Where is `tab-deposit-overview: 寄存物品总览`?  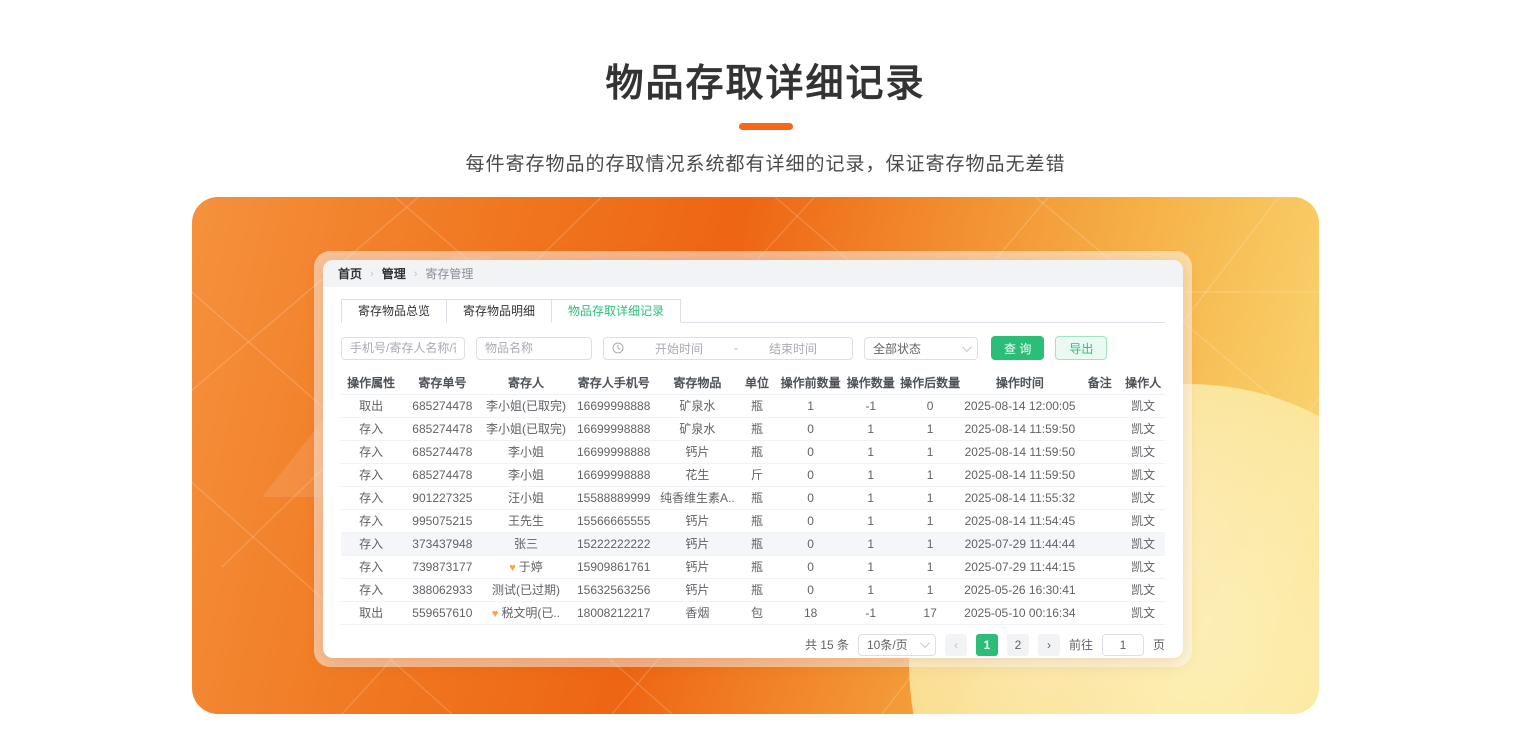
tab-deposit-overview: 寄存物品总览 is located at coordinates (394, 311).